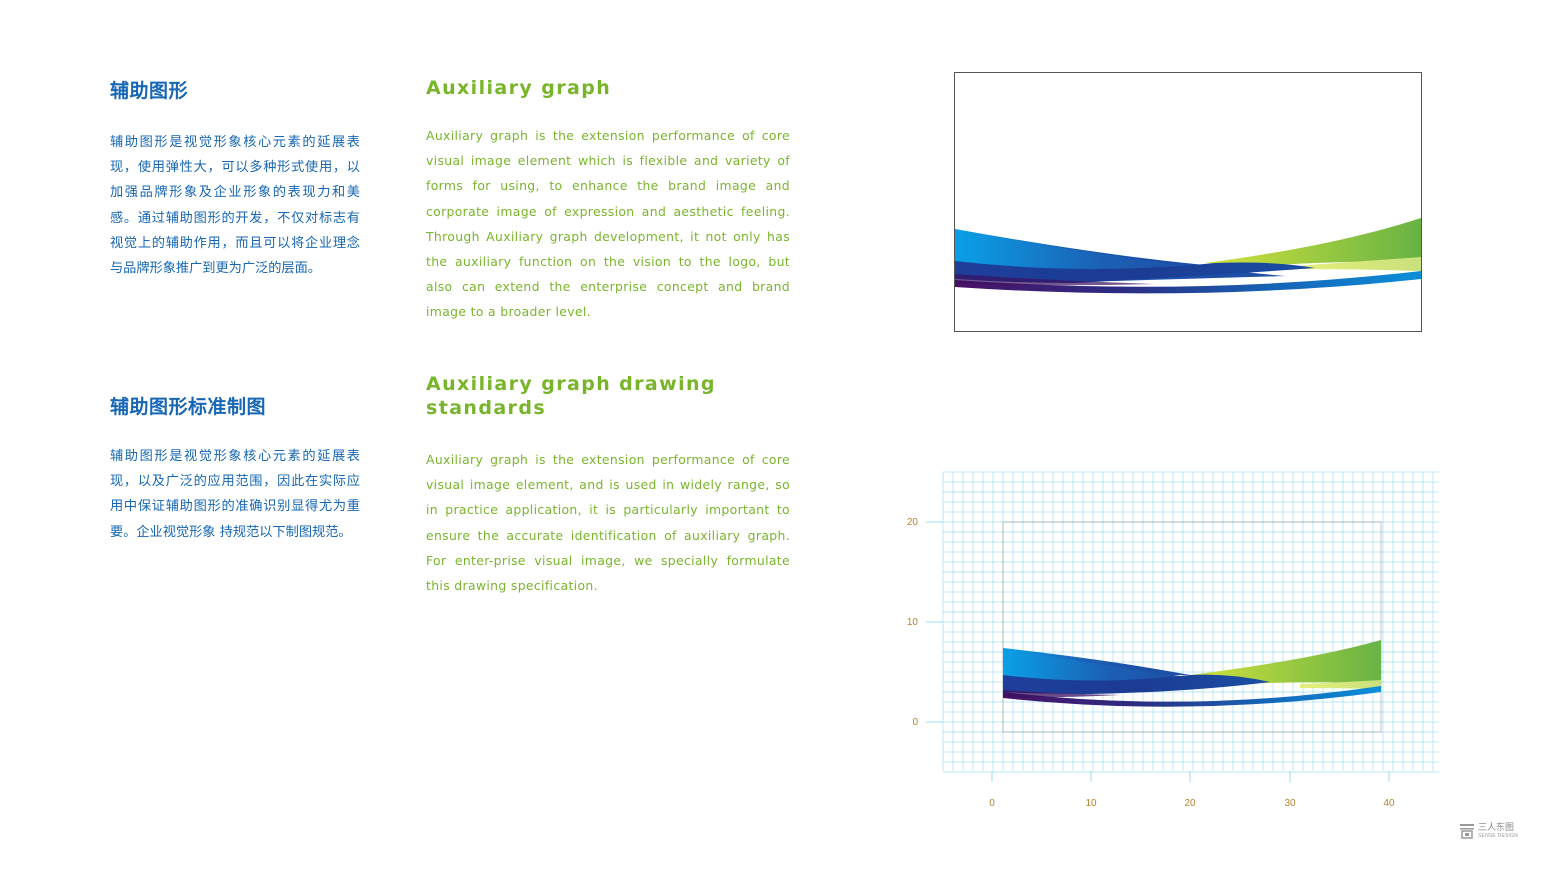  I want to click on x-tick-label: 10, so click(1091, 803).